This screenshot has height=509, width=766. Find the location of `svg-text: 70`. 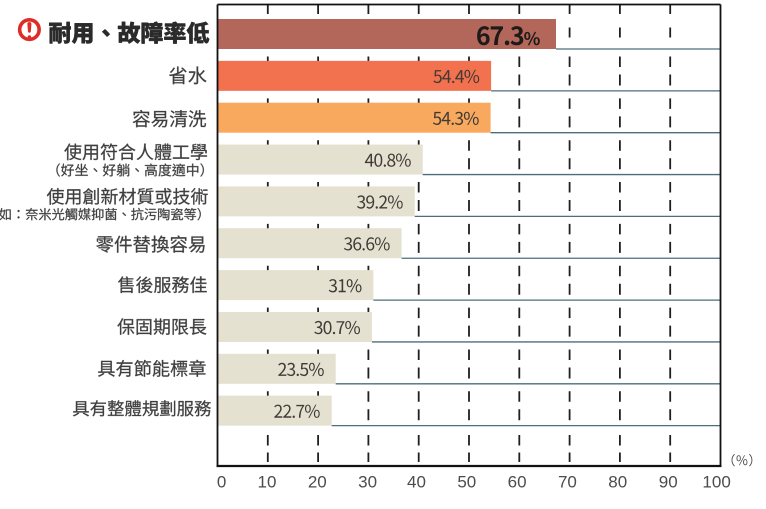

svg-text: 70 is located at coordinates (567, 482).